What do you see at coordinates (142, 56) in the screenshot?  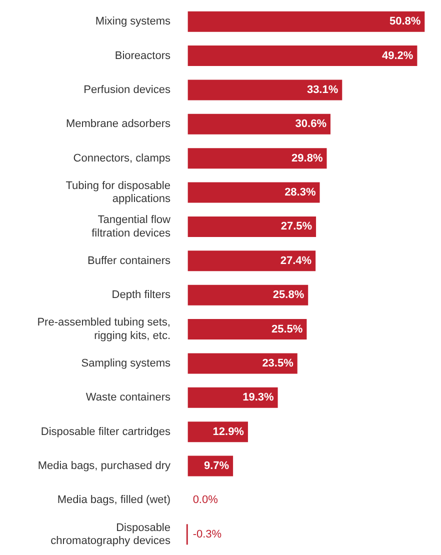 I see `y-tick-label: Bioreactors` at bounding box center [142, 56].